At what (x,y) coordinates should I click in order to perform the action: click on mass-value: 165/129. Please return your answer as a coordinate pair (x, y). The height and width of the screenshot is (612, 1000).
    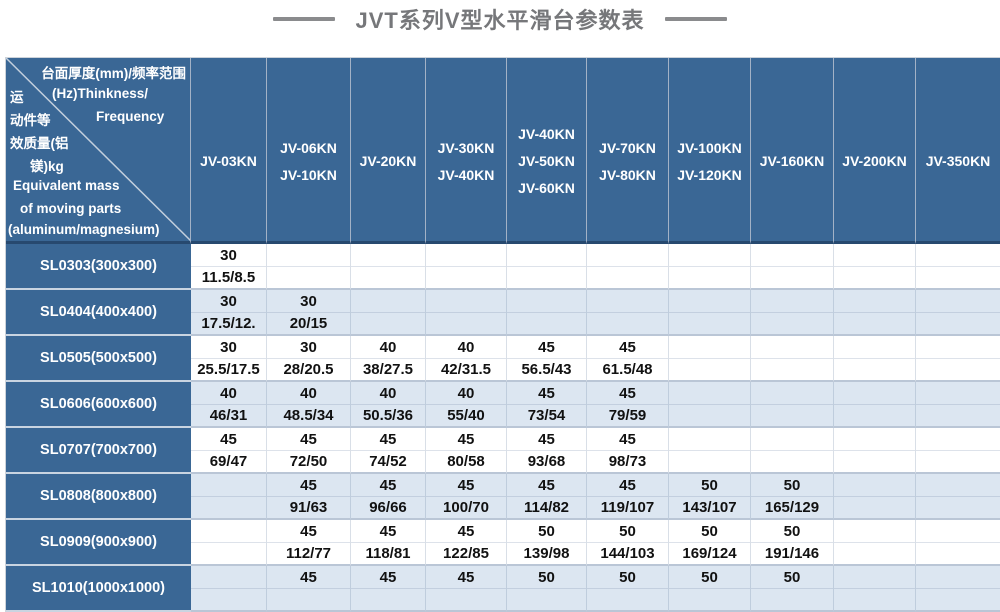
    Looking at the image, I should click on (792, 507).